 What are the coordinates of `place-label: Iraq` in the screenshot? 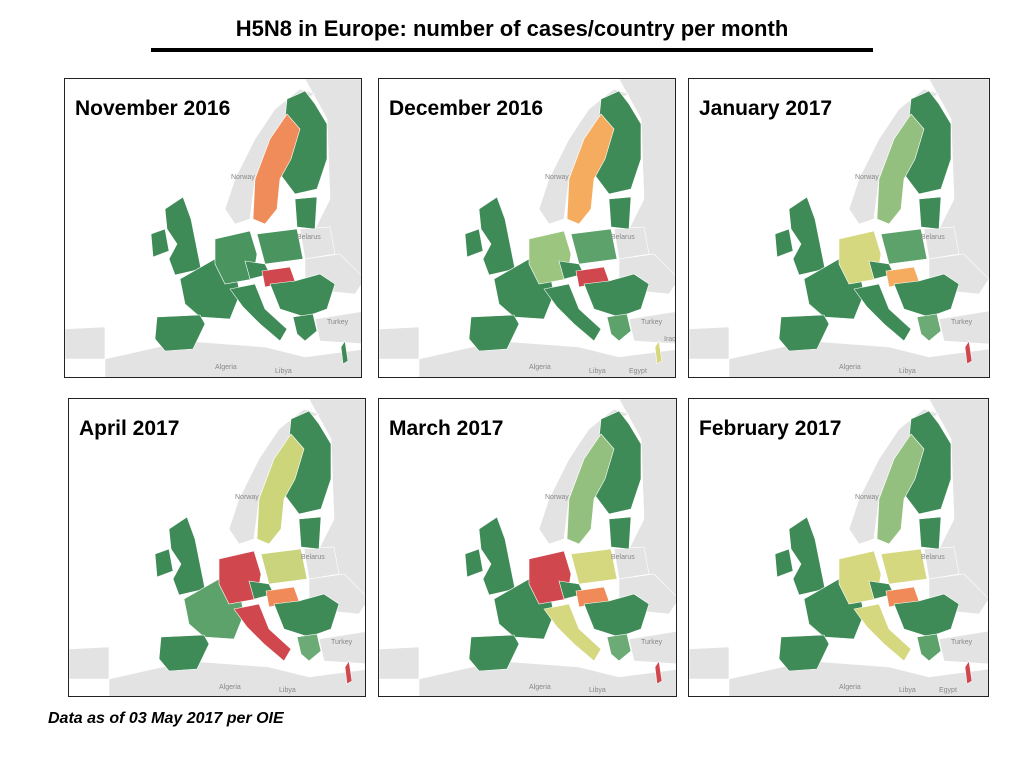 It's located at (669, 339).